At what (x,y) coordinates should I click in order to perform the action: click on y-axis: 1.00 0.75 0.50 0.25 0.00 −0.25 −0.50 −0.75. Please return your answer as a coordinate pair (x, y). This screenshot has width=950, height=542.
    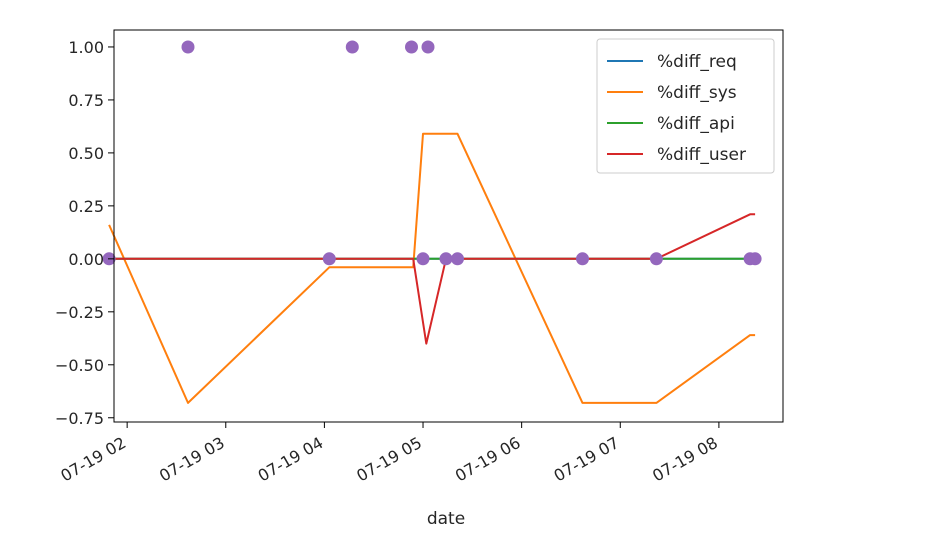
    Looking at the image, I should click on (84, 233).